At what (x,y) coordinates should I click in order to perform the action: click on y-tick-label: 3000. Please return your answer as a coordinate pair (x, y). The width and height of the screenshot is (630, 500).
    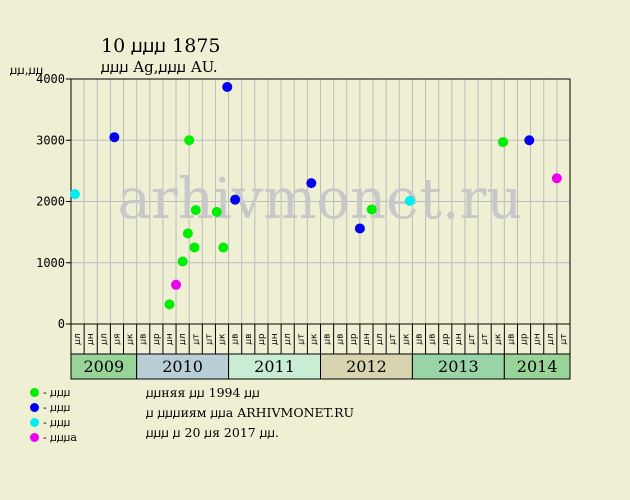
    Looking at the image, I should click on (50, 140).